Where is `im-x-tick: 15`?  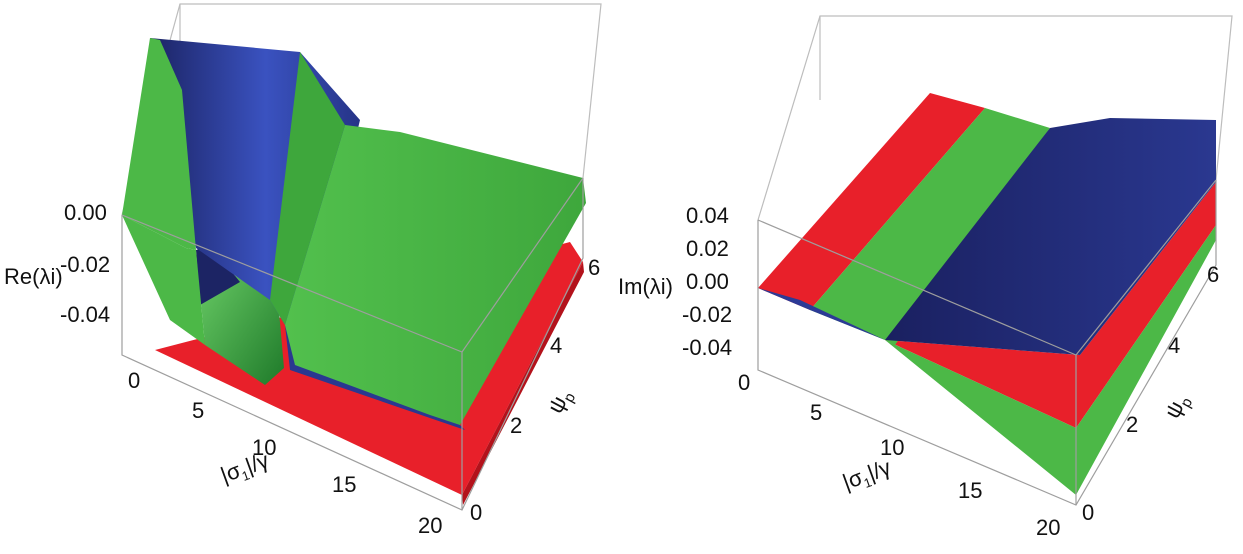
im-x-tick: 15 is located at coordinates (970, 490).